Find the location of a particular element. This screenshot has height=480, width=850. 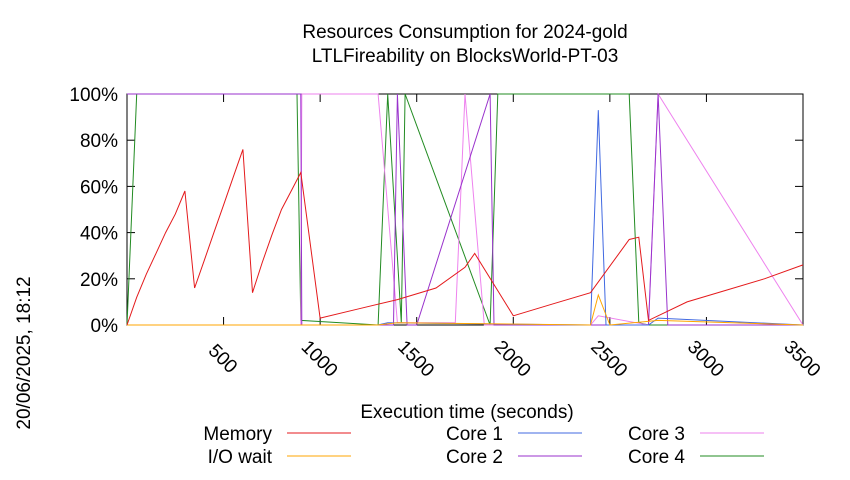

timestamp-label: 20/06/2025, 18:12 is located at coordinates (24, 352).